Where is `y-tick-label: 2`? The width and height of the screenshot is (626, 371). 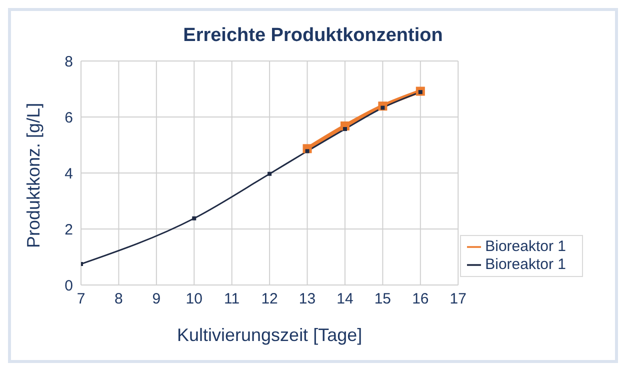
y-tick-label: 2 is located at coordinates (68, 229).